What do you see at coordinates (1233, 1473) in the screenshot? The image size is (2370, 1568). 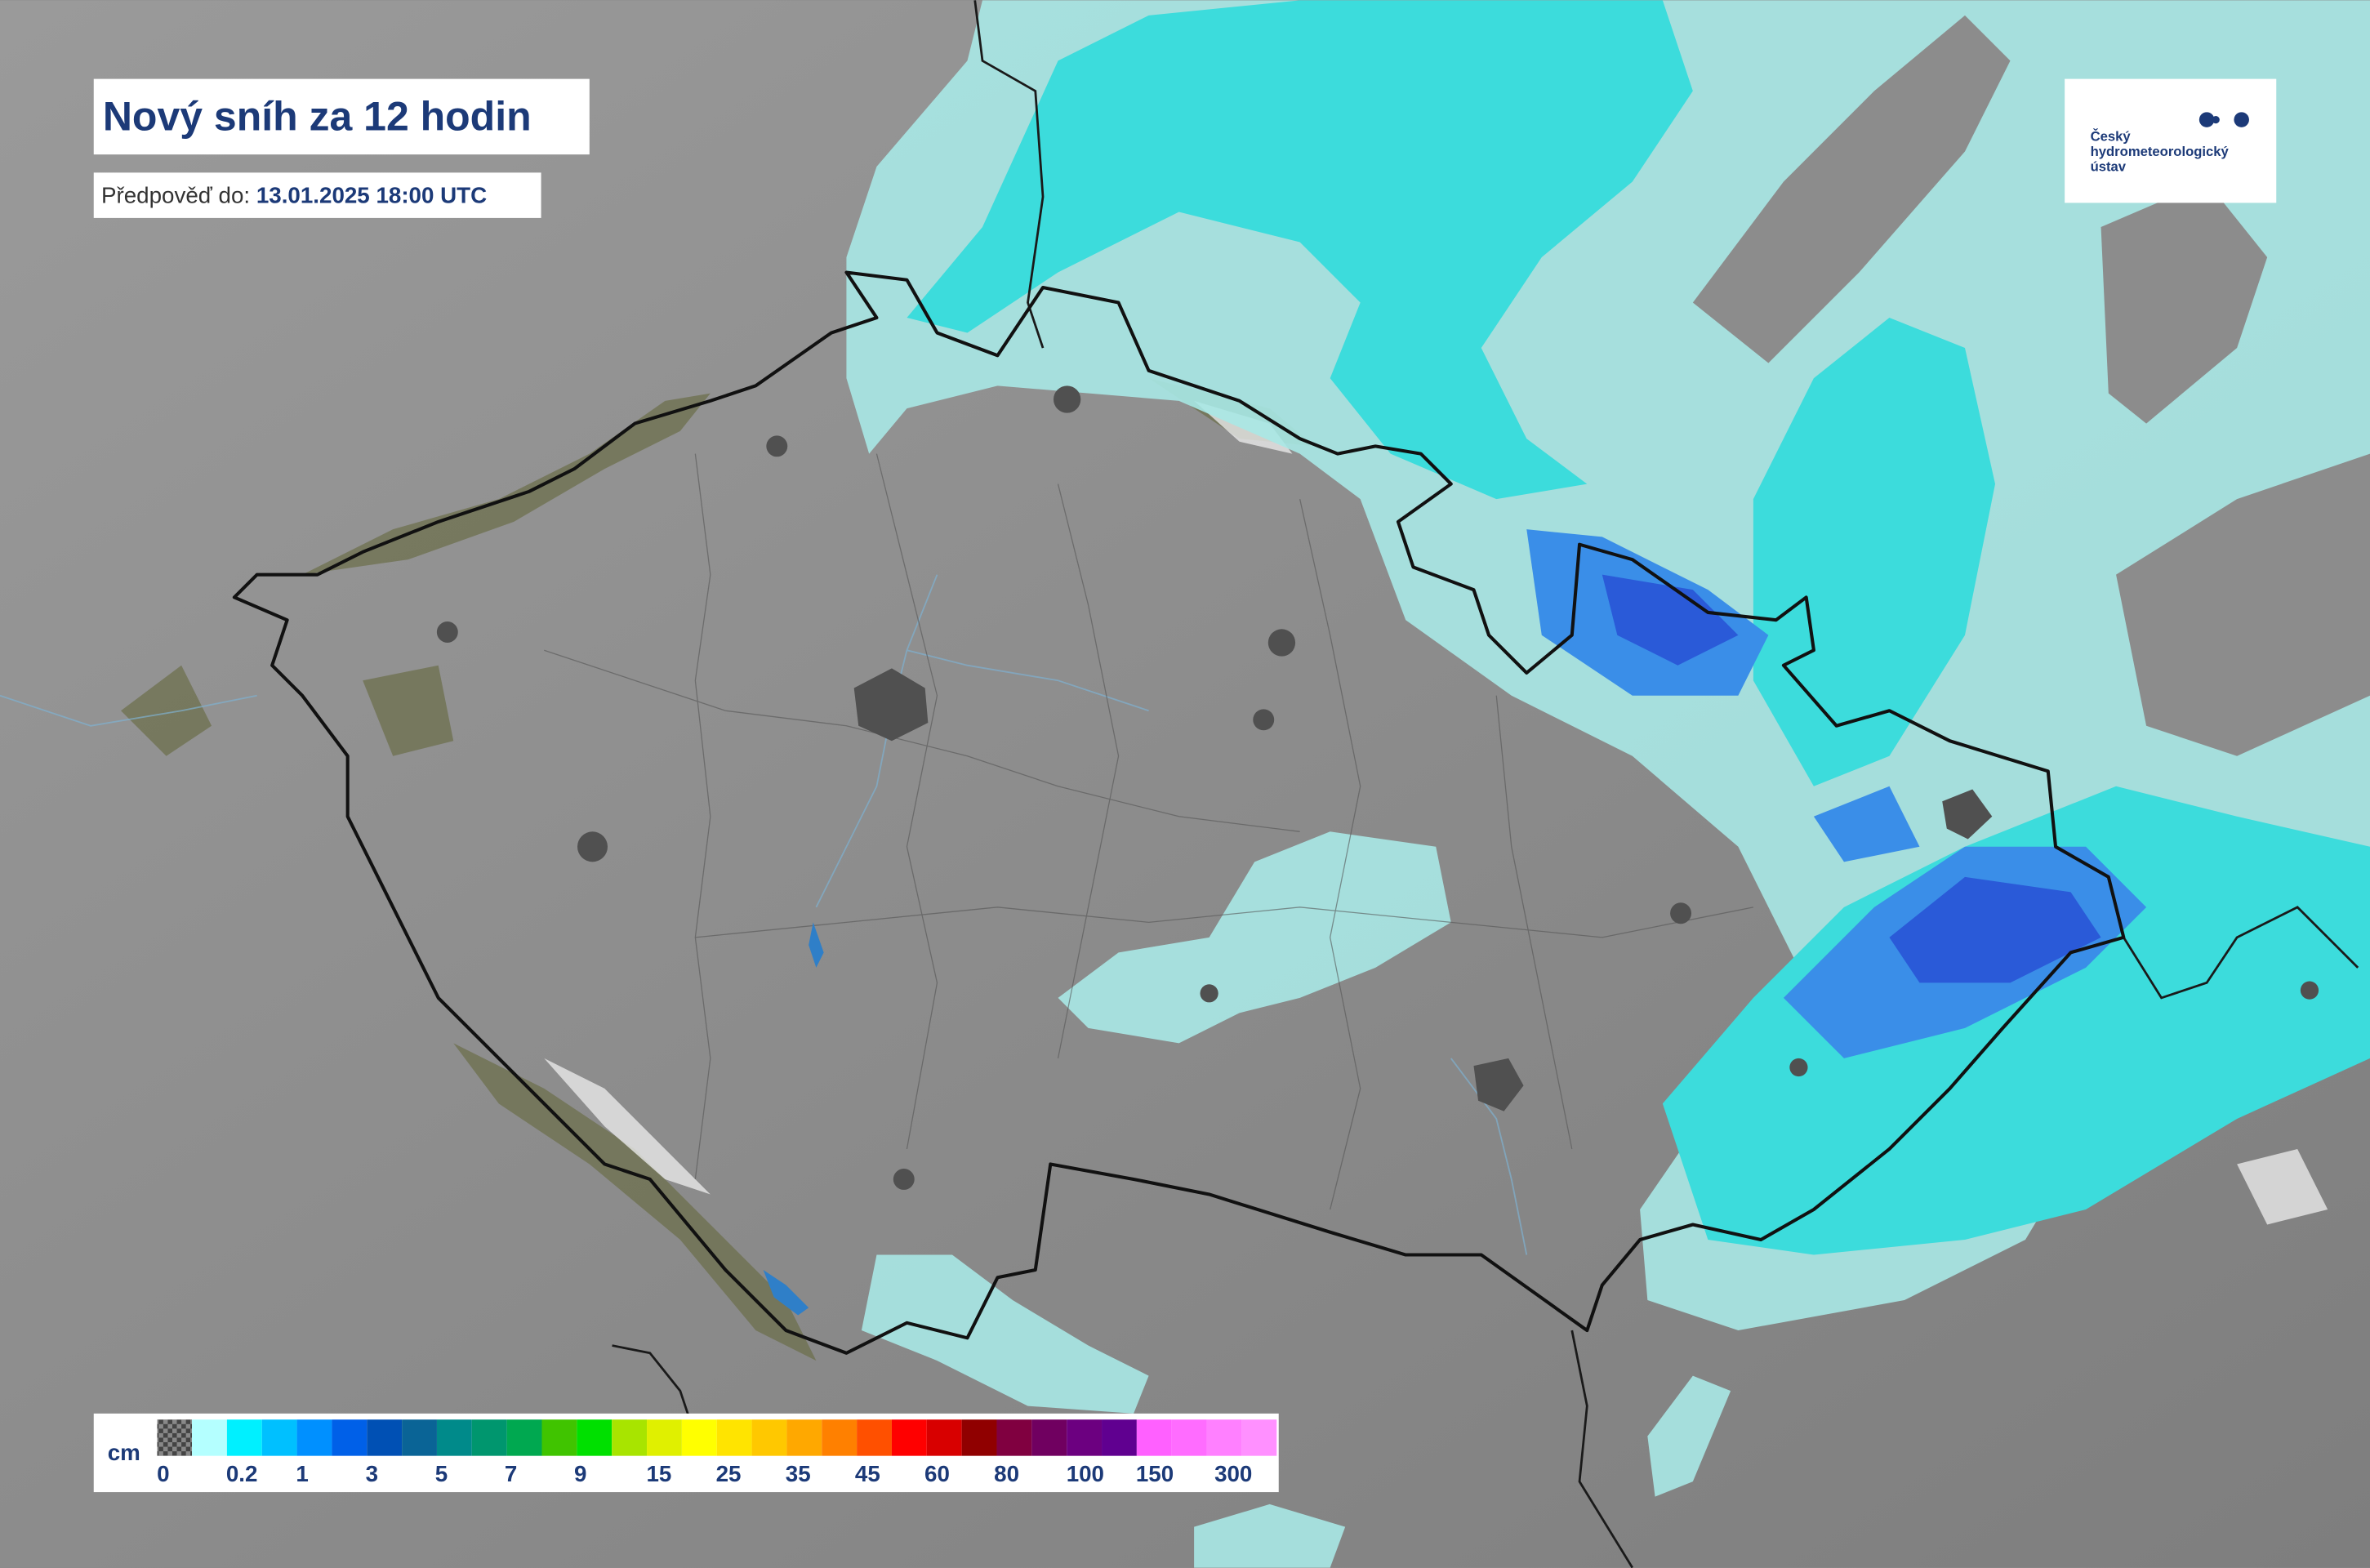 I see `legend-label: 300` at bounding box center [1233, 1473].